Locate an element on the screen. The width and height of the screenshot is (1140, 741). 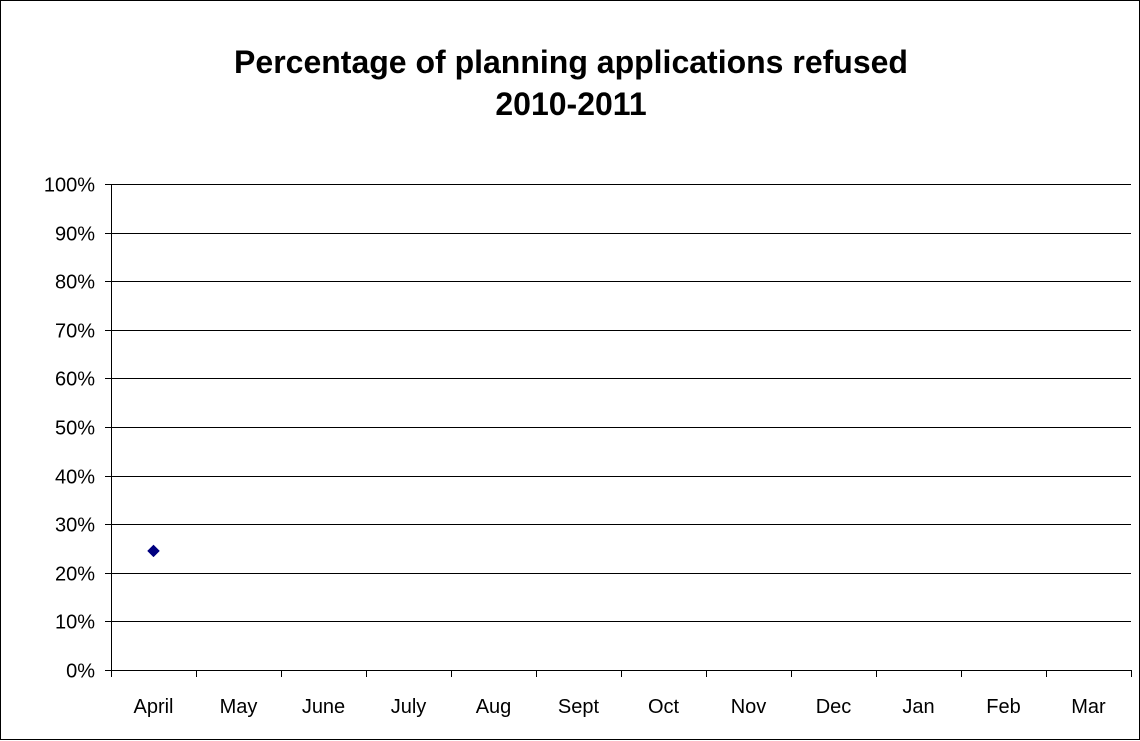
x-tick-label: May is located at coordinates (239, 707).